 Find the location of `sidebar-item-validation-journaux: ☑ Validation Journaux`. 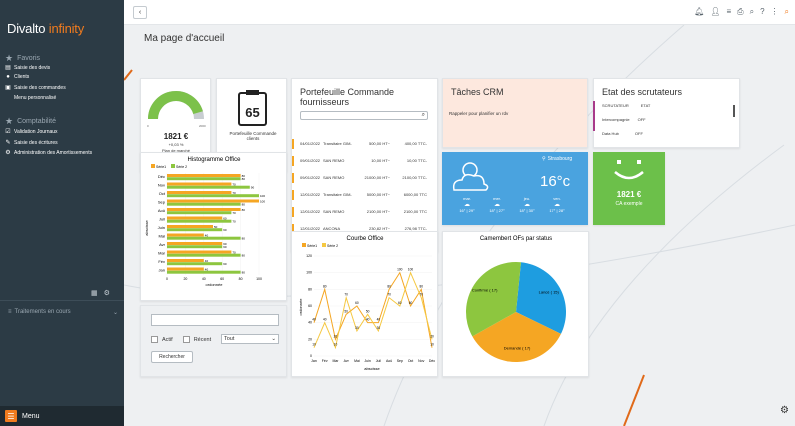

sidebar-item-validation-journaux: ☑ Validation Journaux is located at coordinates (31, 132).